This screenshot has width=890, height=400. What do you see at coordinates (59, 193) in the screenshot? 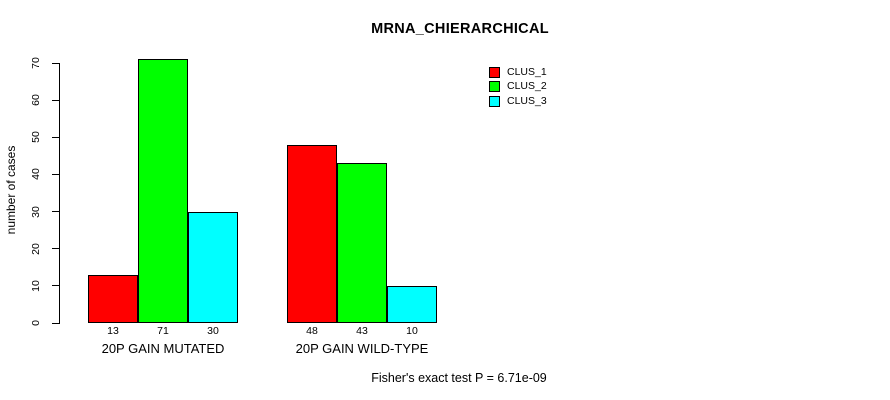
I see `y-axis-line` at bounding box center [59, 193].